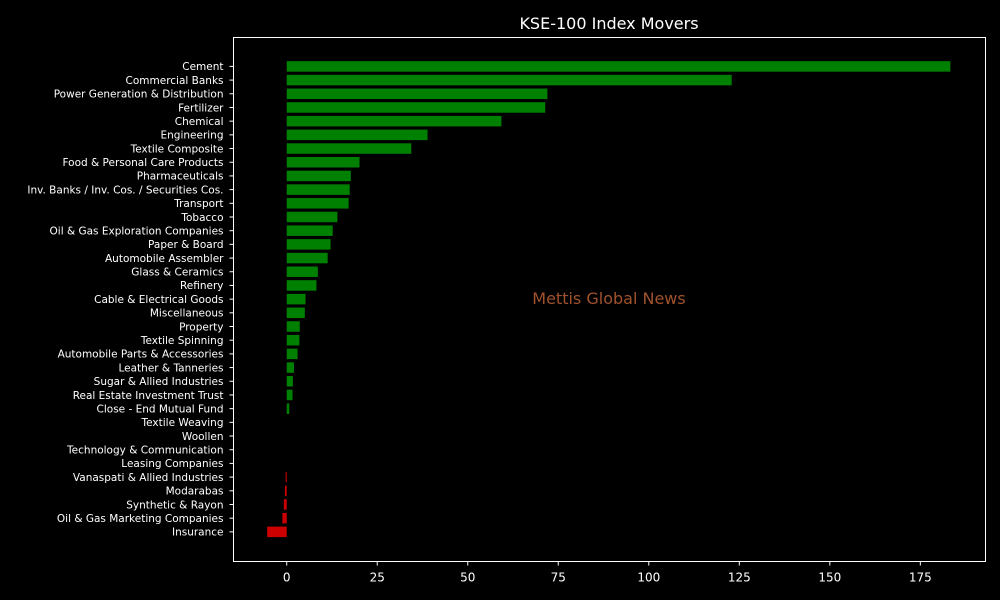  Describe the element at coordinates (285, 504) in the screenshot. I see `bar-synthetic-rayon` at that location.